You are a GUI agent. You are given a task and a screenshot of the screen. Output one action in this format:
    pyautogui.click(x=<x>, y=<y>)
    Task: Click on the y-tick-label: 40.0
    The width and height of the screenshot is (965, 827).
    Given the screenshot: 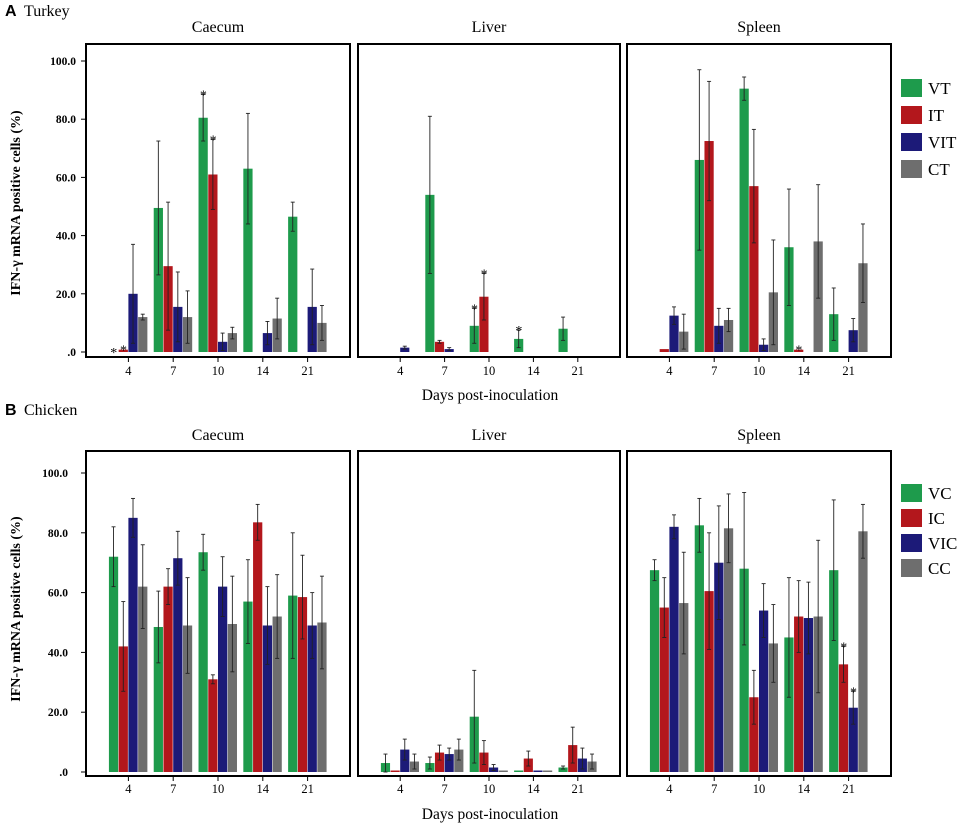 What is the action you would take?
    pyautogui.click(x=66, y=237)
    